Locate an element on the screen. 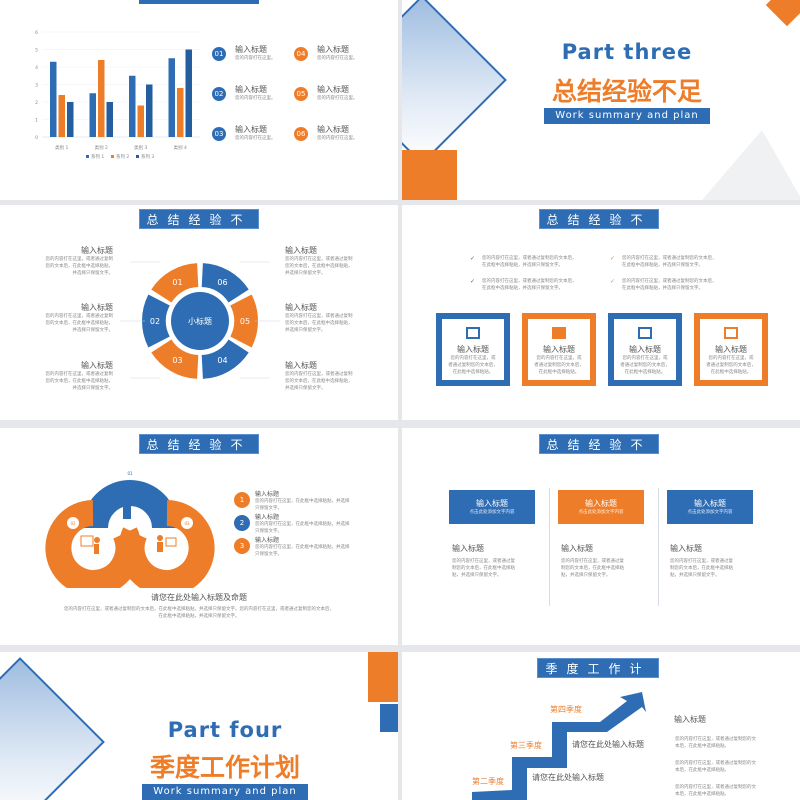 The width and height of the screenshot is (800, 800). number-badge: 06 is located at coordinates (301, 134).